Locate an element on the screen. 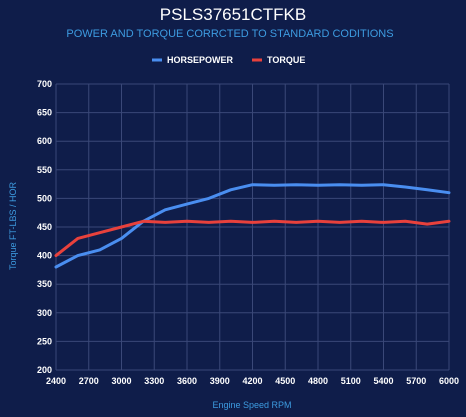 The width and height of the screenshot is (466, 417). x-tick-label: 6000 is located at coordinates (449, 381).